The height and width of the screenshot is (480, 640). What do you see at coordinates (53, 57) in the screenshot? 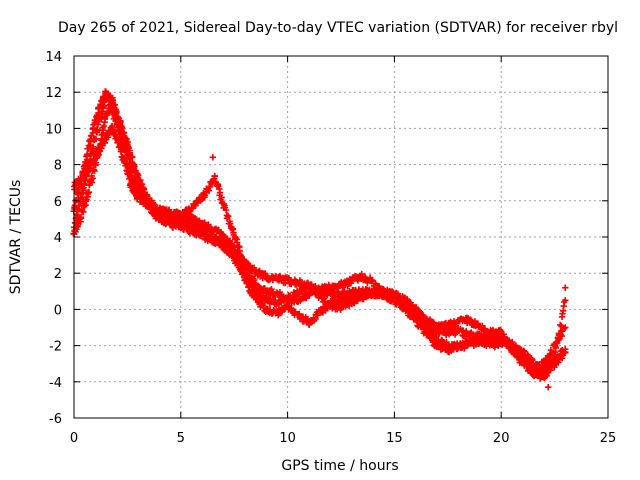
I see `y-tick-label: 14` at bounding box center [53, 57].